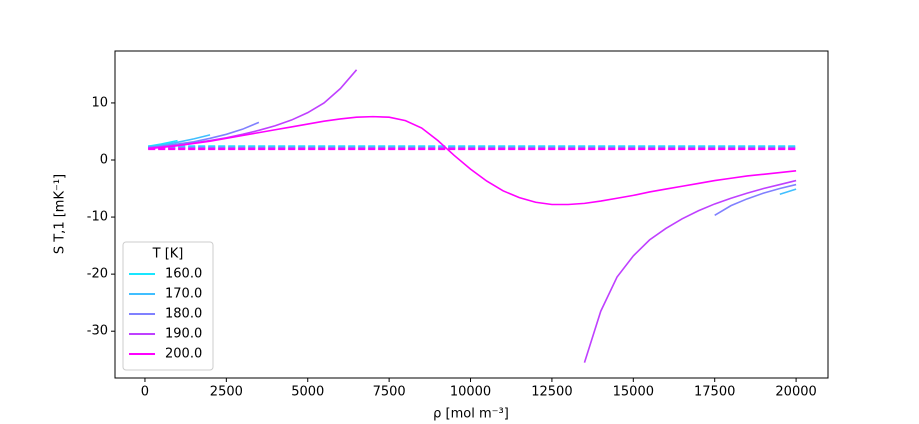 The height and width of the screenshot is (424, 919). I want to click on y-tick-label: 10, so click(99, 102).